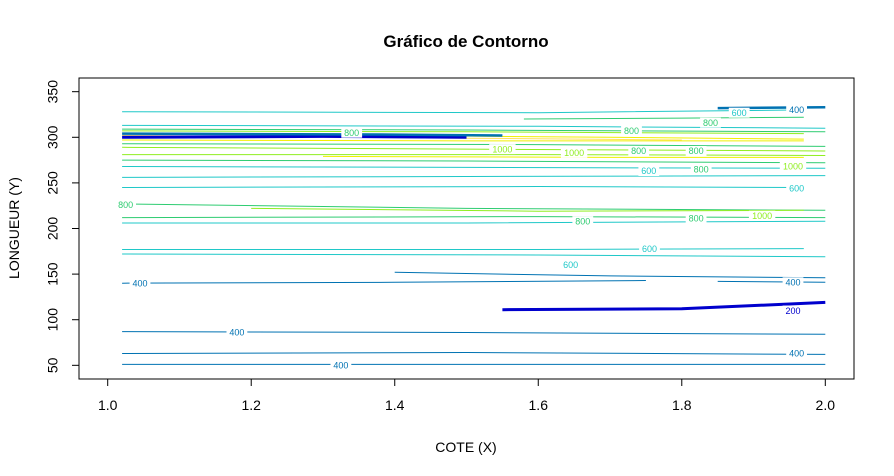  Describe the element at coordinates (53, 229) in the screenshot. I see `y-tick-label: 200` at that location.